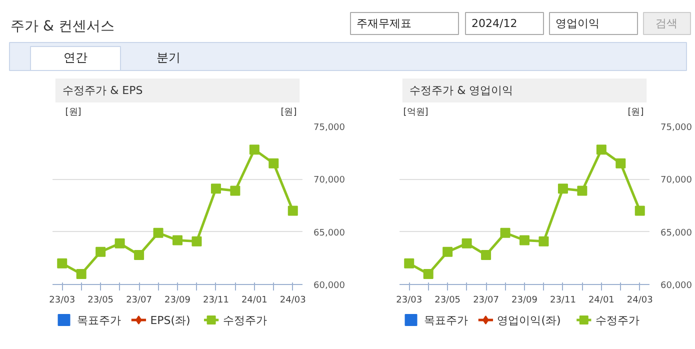 This screenshot has height=349, width=695. I want to click on text: 주가 & 컨센서스, so click(62, 26).